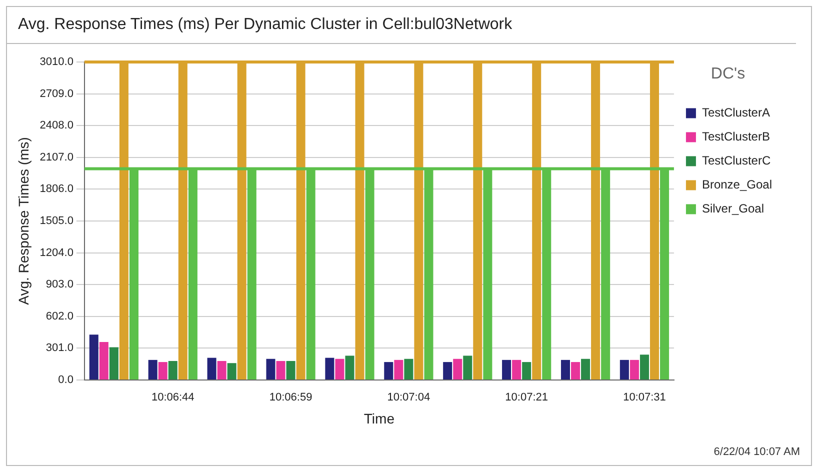 The width and height of the screenshot is (822, 476). I want to click on y-tick-label: 3010.0, so click(57, 62).